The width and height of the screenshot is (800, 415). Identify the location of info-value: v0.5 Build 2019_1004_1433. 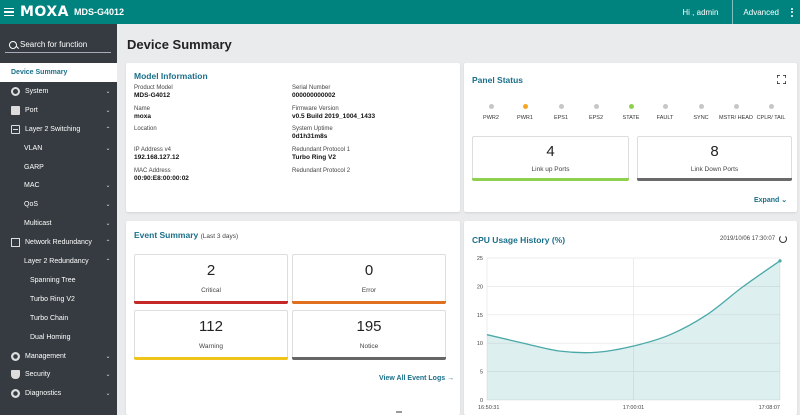
(334, 116).